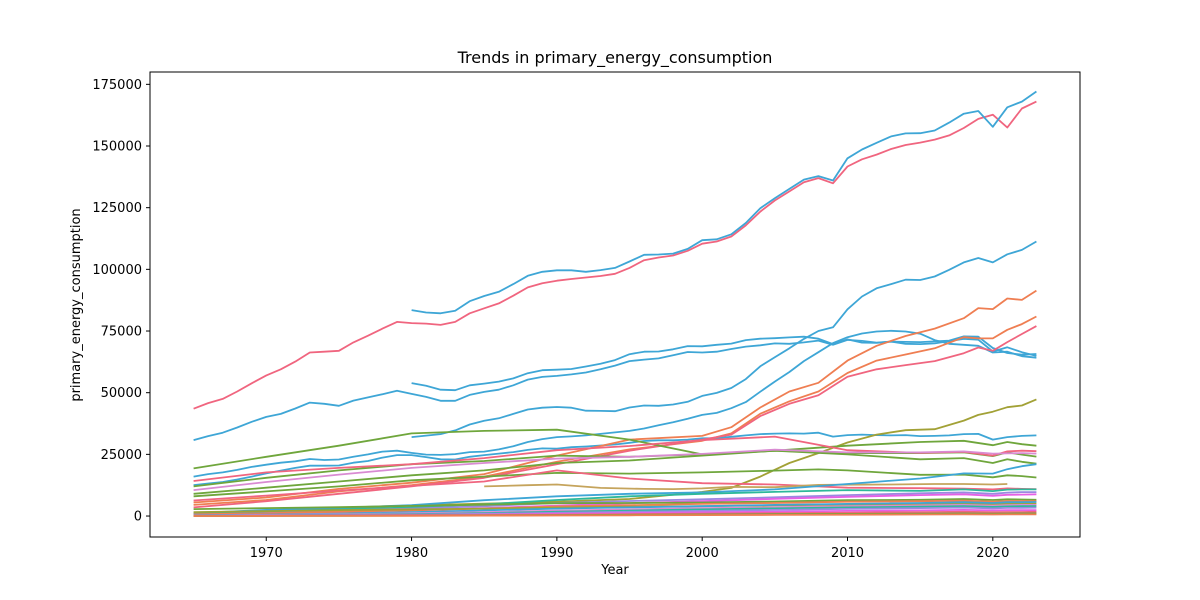 This screenshot has height=600, width=1200. Describe the element at coordinates (121, 332) in the screenshot. I see `y-tick-label: 75000` at that location.